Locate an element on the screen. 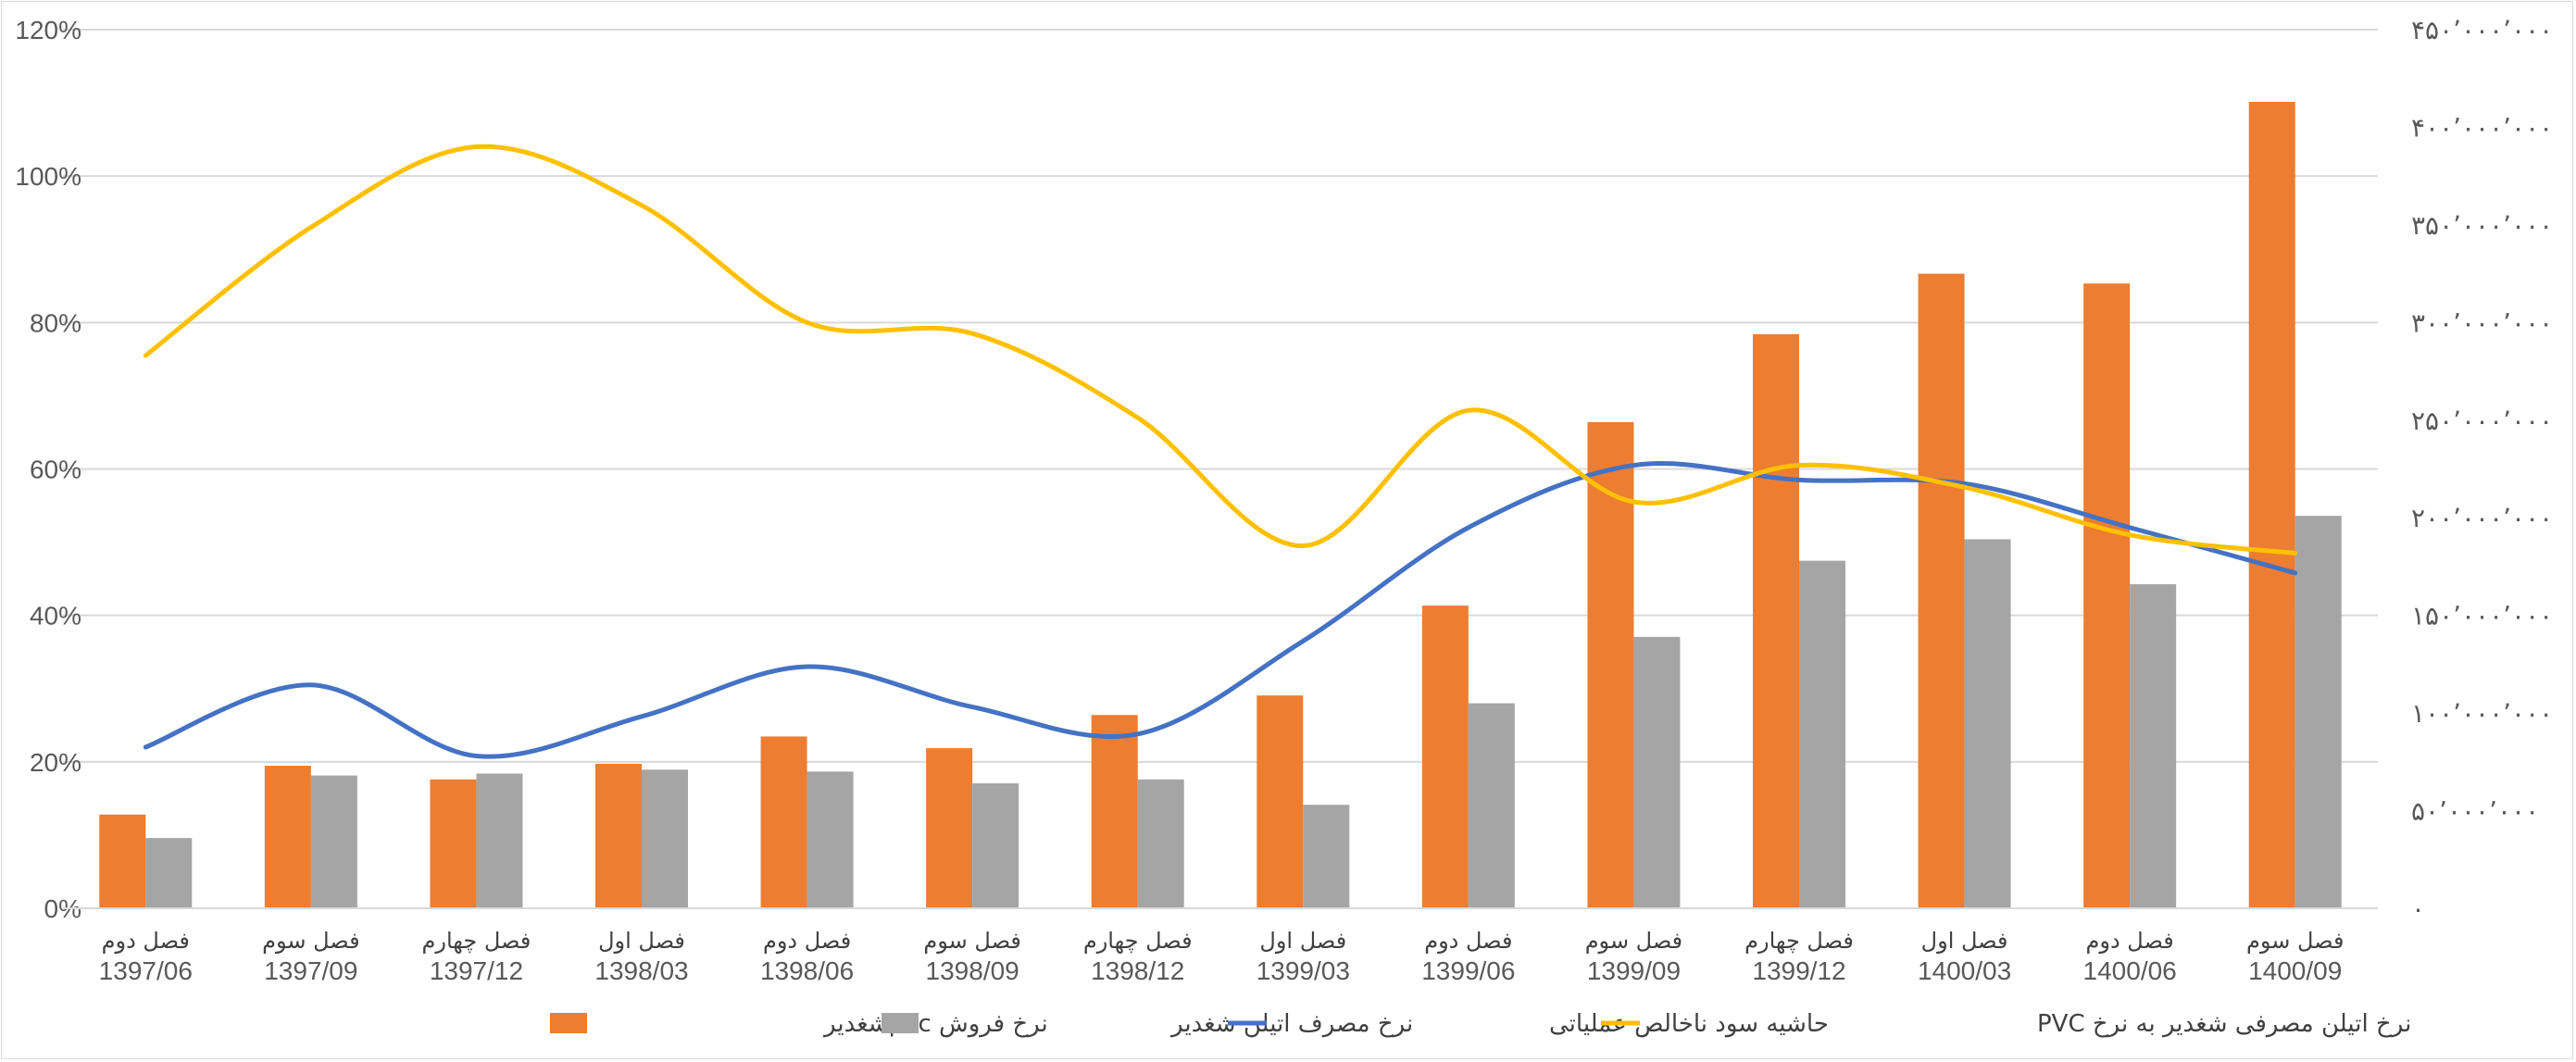 The height and width of the screenshot is (1062, 2576). left-tick-label: 120% is located at coordinates (48, 30).